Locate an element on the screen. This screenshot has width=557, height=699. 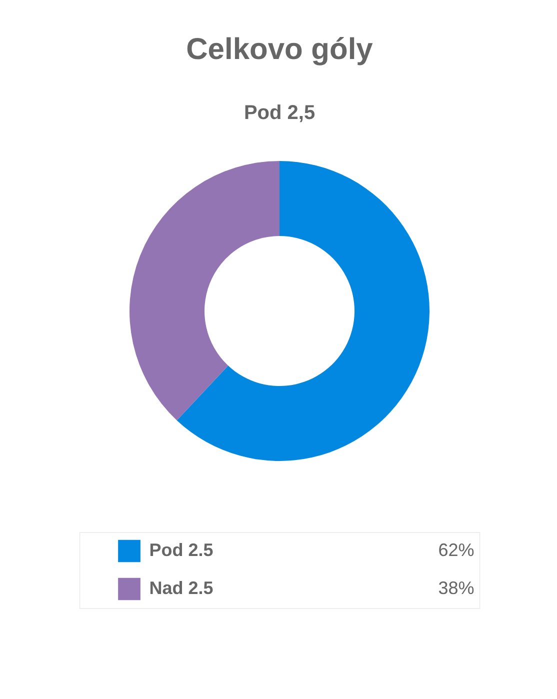
data-label: 38% is located at coordinates (456, 588).